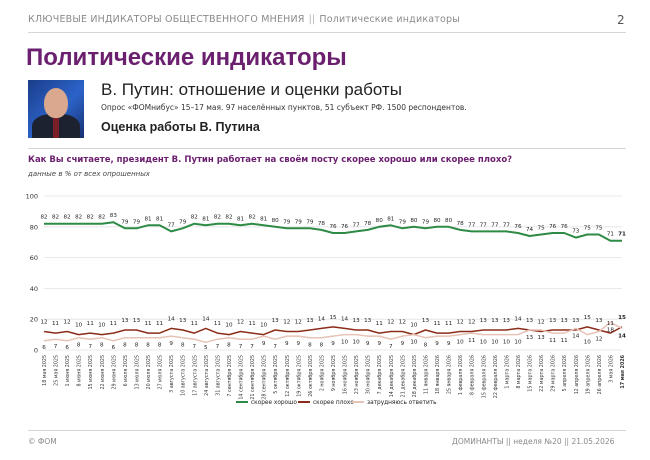  I want to click on legend-label: скорее плохо, so click(333, 403).